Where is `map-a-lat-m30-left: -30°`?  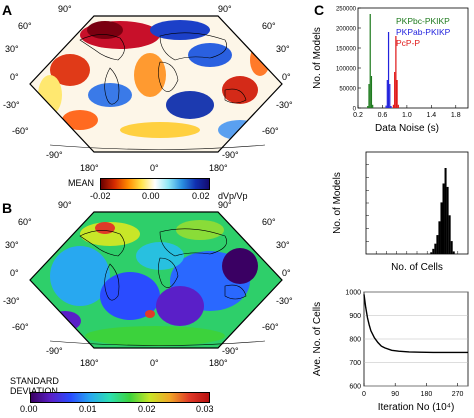 map-a-lat-m30-left: -30° is located at coordinates (11, 105).